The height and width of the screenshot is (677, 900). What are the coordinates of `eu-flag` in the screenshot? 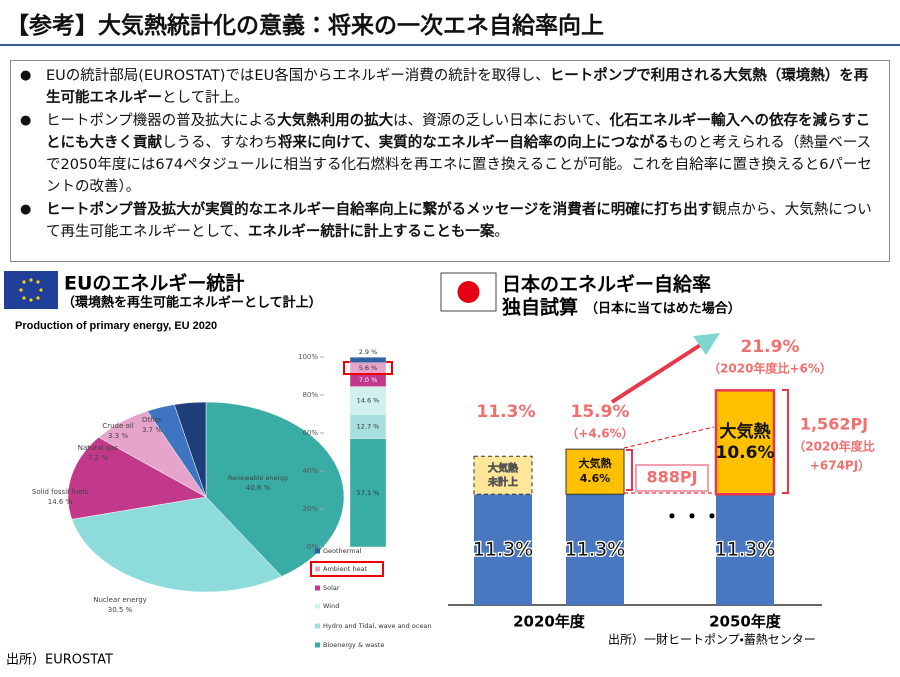 It's located at (31, 290).